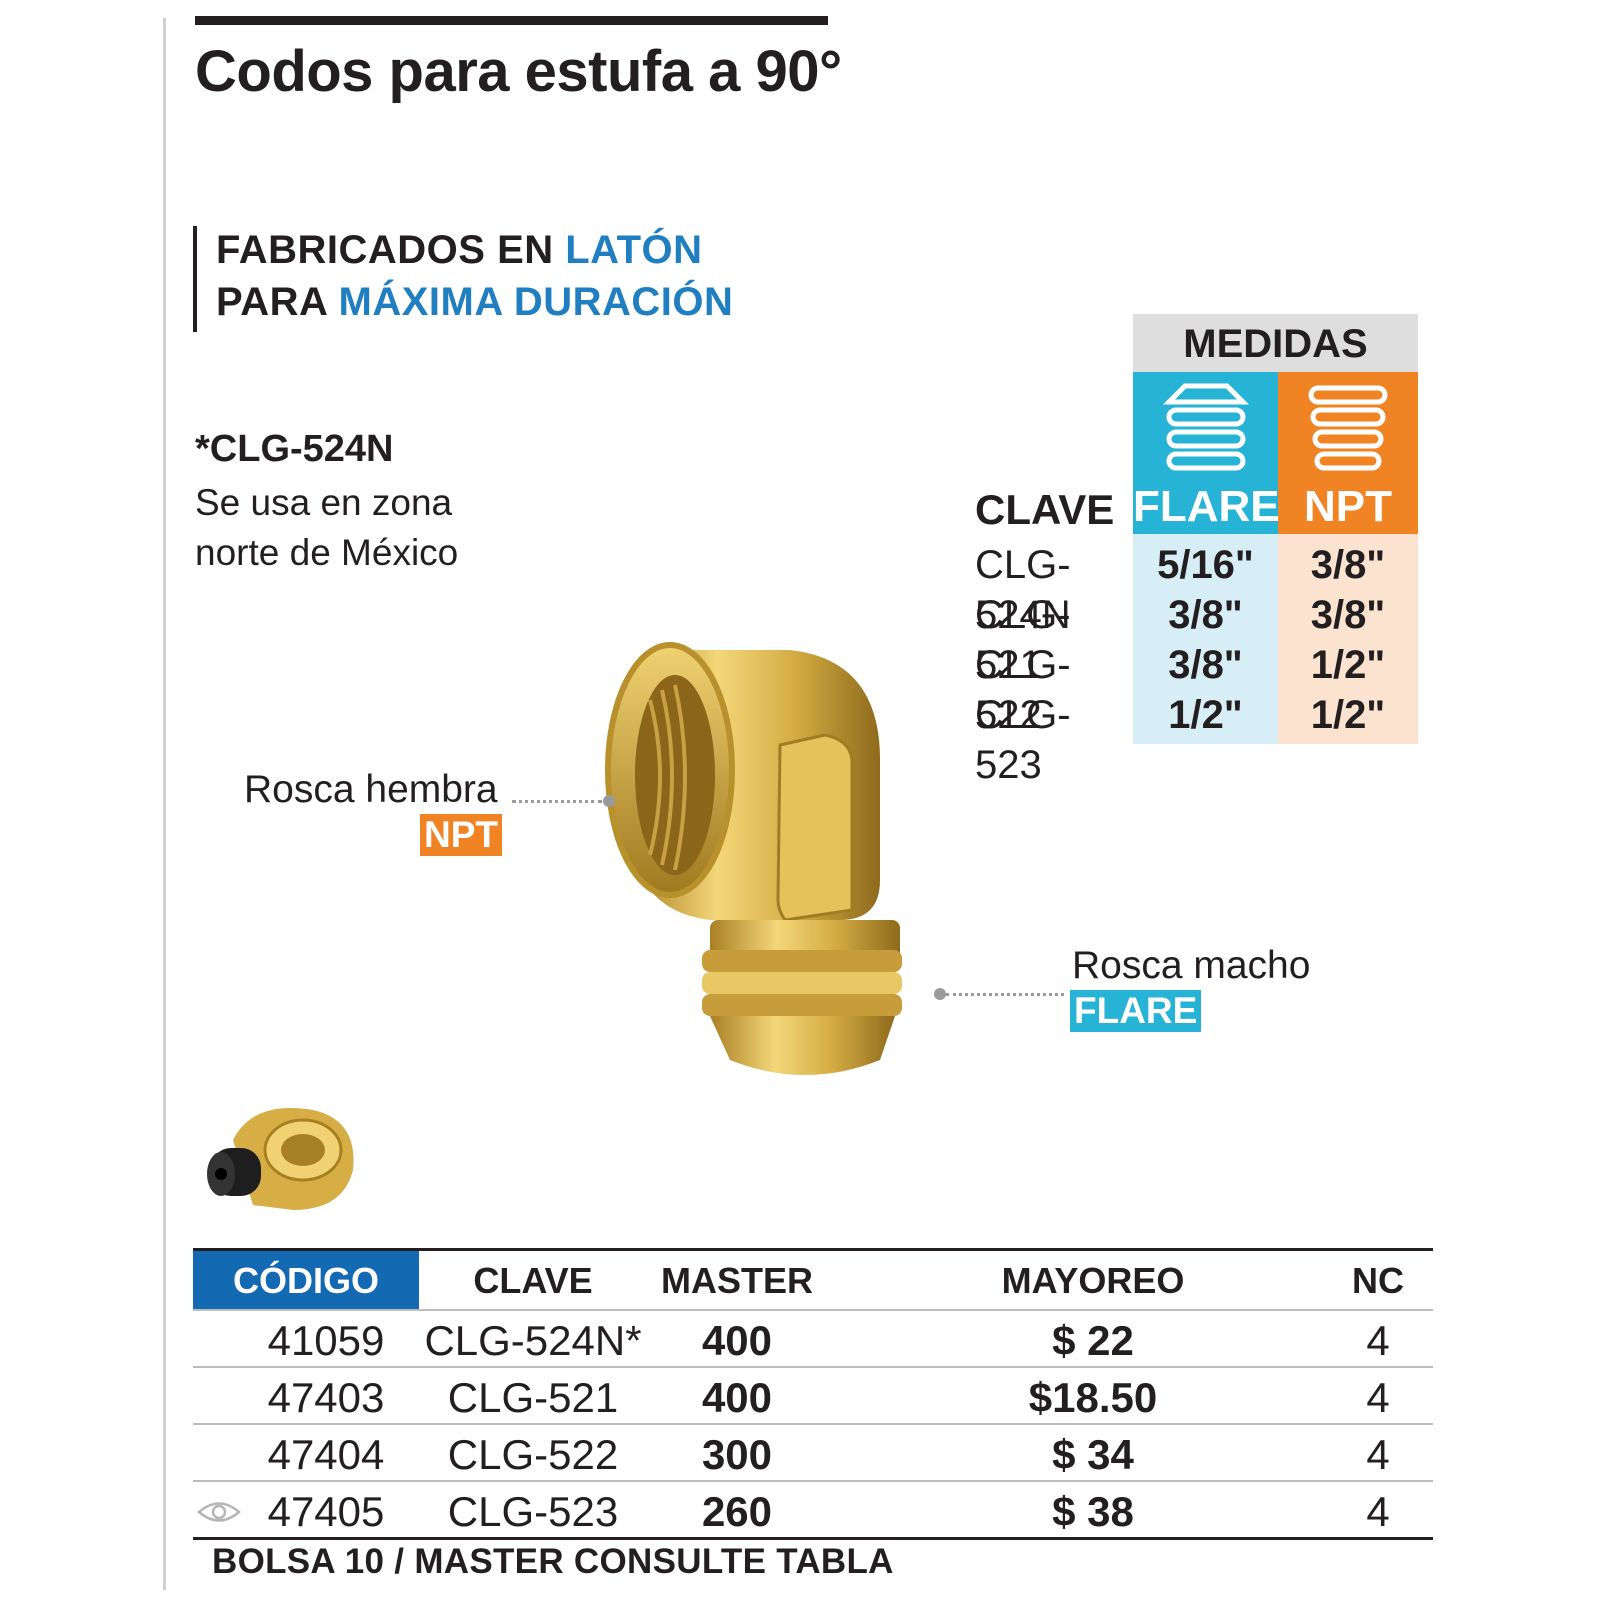  Describe the element at coordinates (634, 250) in the screenshot. I see `tagline-line-1-highlight: LATÓN` at that location.